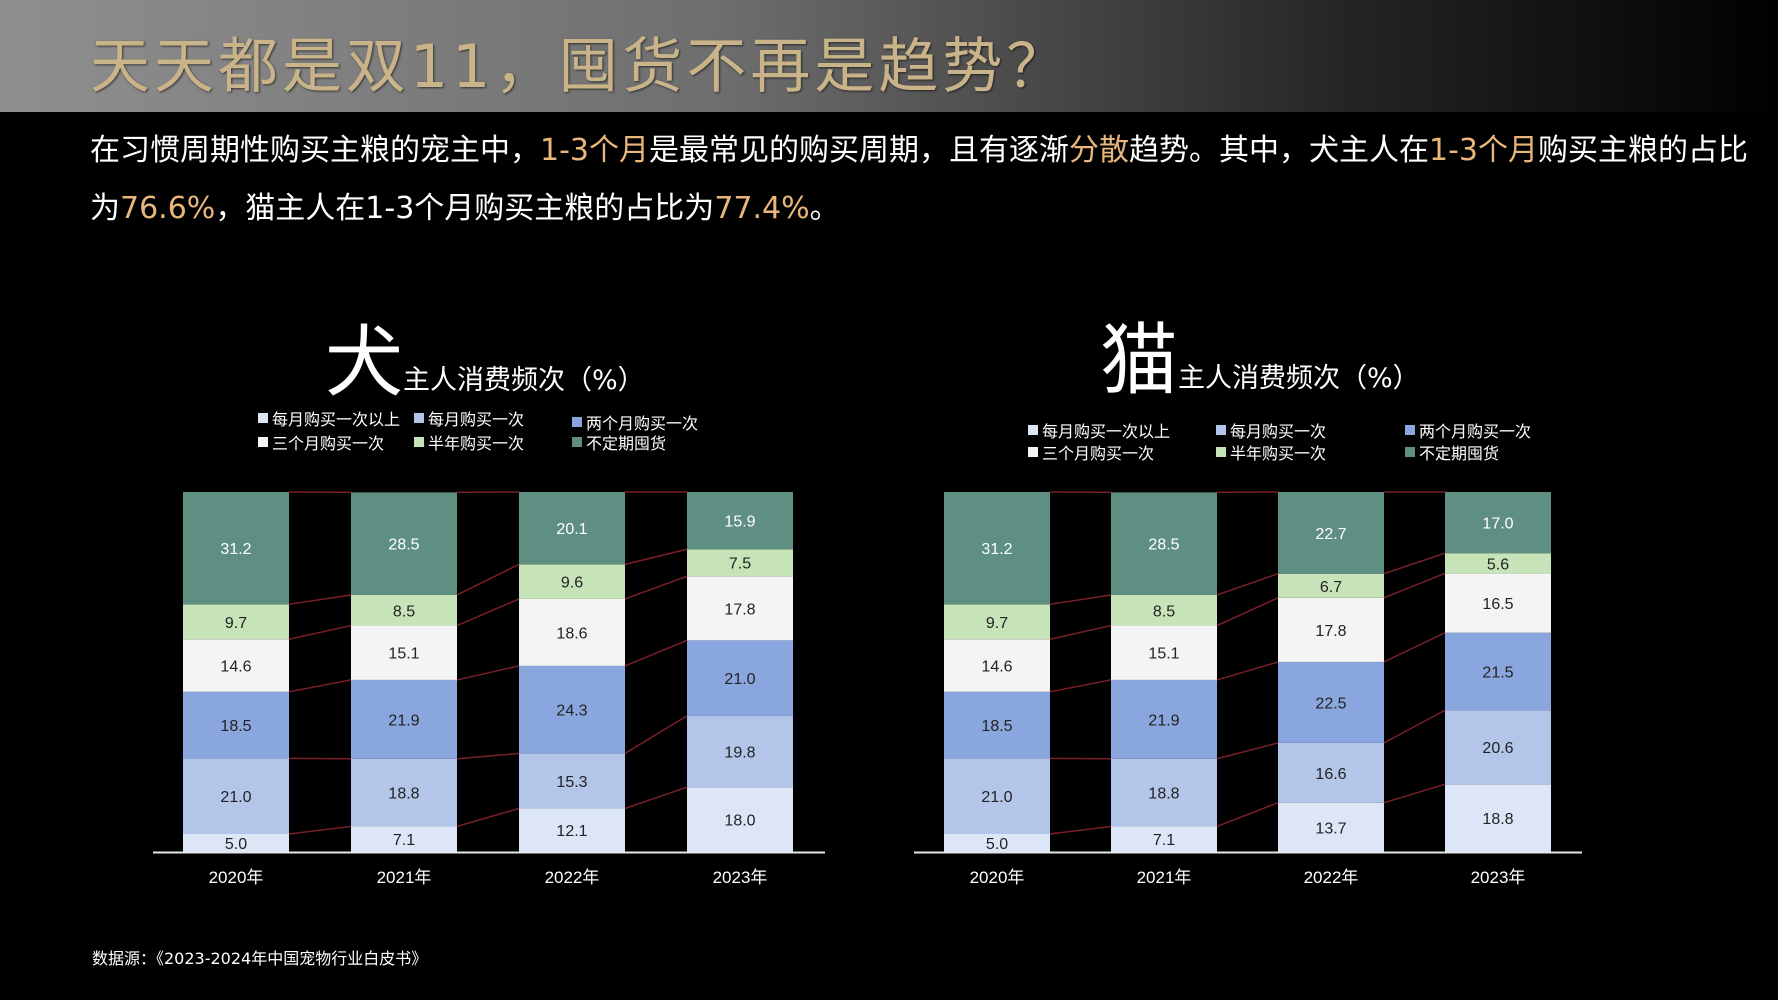 The image size is (1778, 1000). I want to click on data-label: 18.5, so click(235, 726).